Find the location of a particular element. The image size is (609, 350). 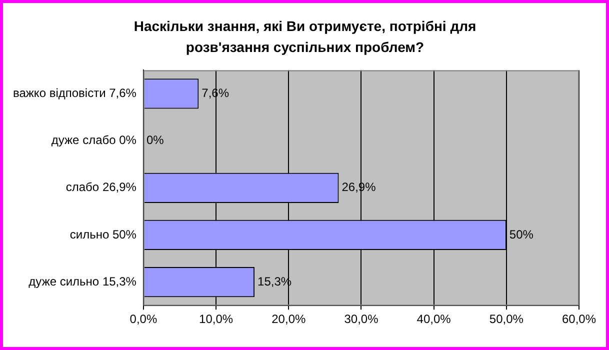

x-tick-label: 60,0% is located at coordinates (579, 319).